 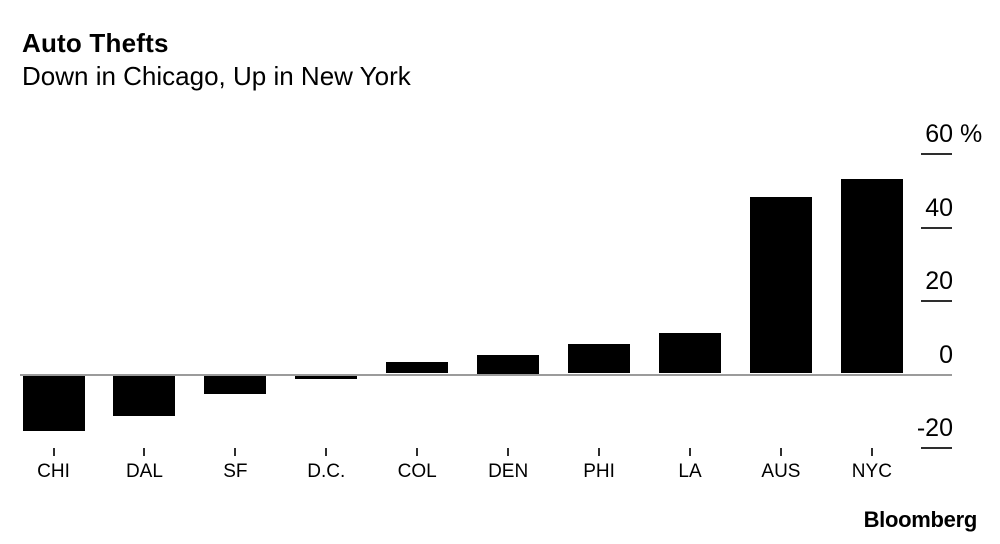 What do you see at coordinates (871, 452) in the screenshot?
I see `x-tick-NYC` at bounding box center [871, 452].